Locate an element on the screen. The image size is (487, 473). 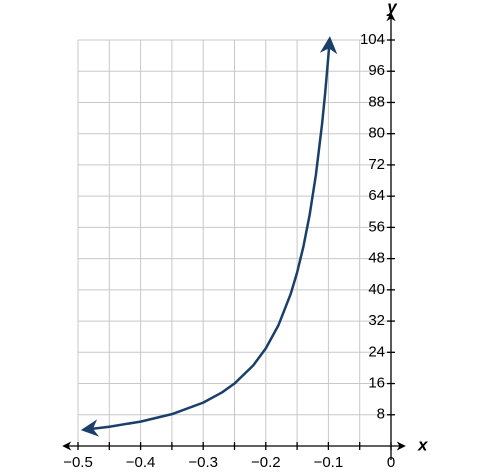
y-tick-label: 80 is located at coordinates (376, 133).